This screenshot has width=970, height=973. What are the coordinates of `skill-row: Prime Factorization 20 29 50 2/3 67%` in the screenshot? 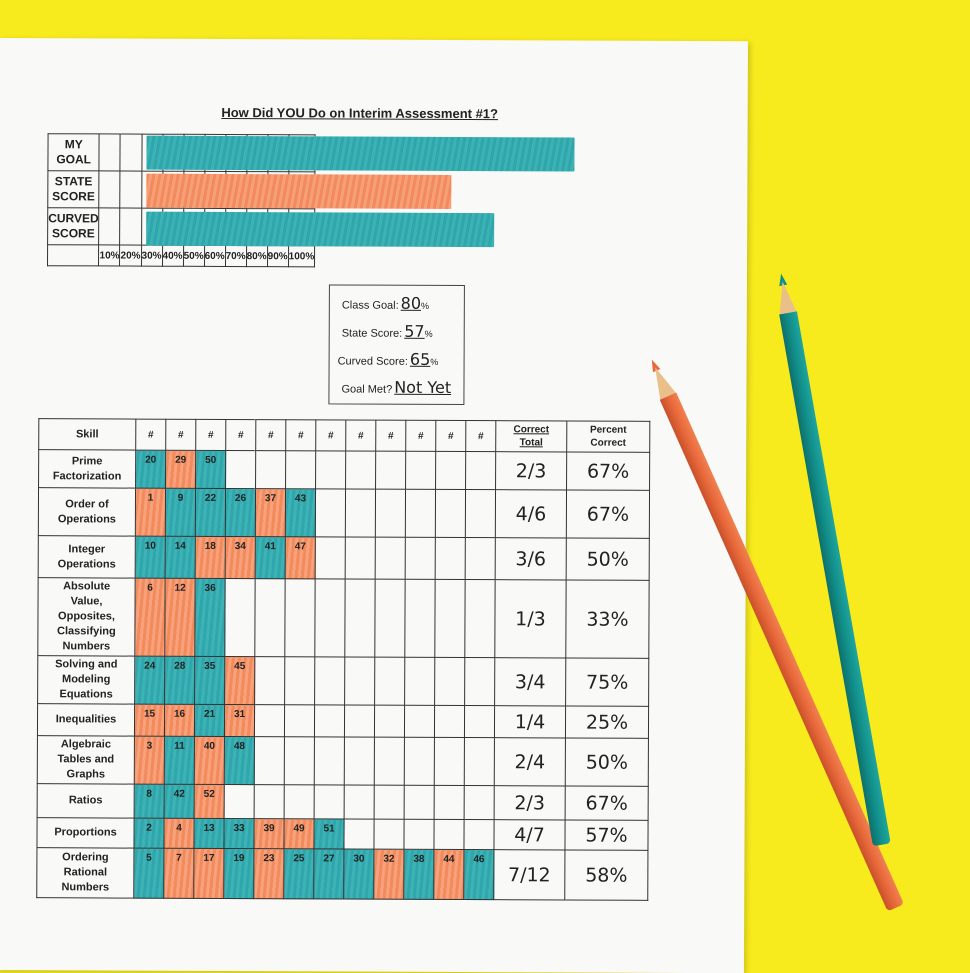 It's located at (344, 470).